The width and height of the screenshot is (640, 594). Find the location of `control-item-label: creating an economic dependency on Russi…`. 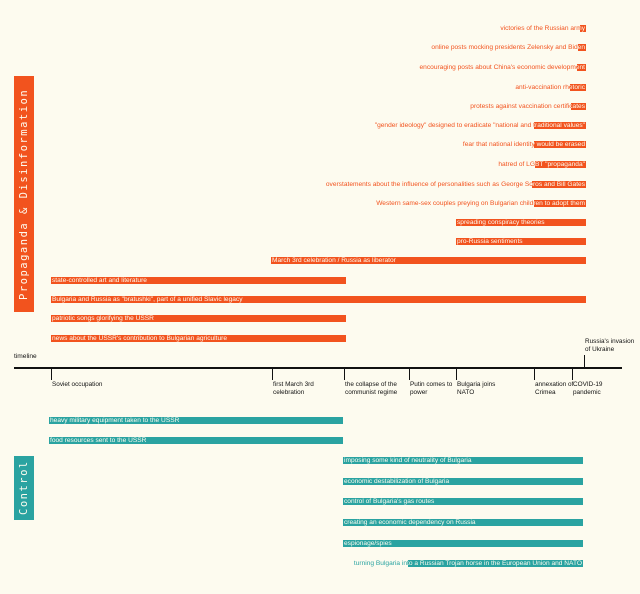

control-item-label: creating an economic dependency on Russi… is located at coordinates (410, 522).